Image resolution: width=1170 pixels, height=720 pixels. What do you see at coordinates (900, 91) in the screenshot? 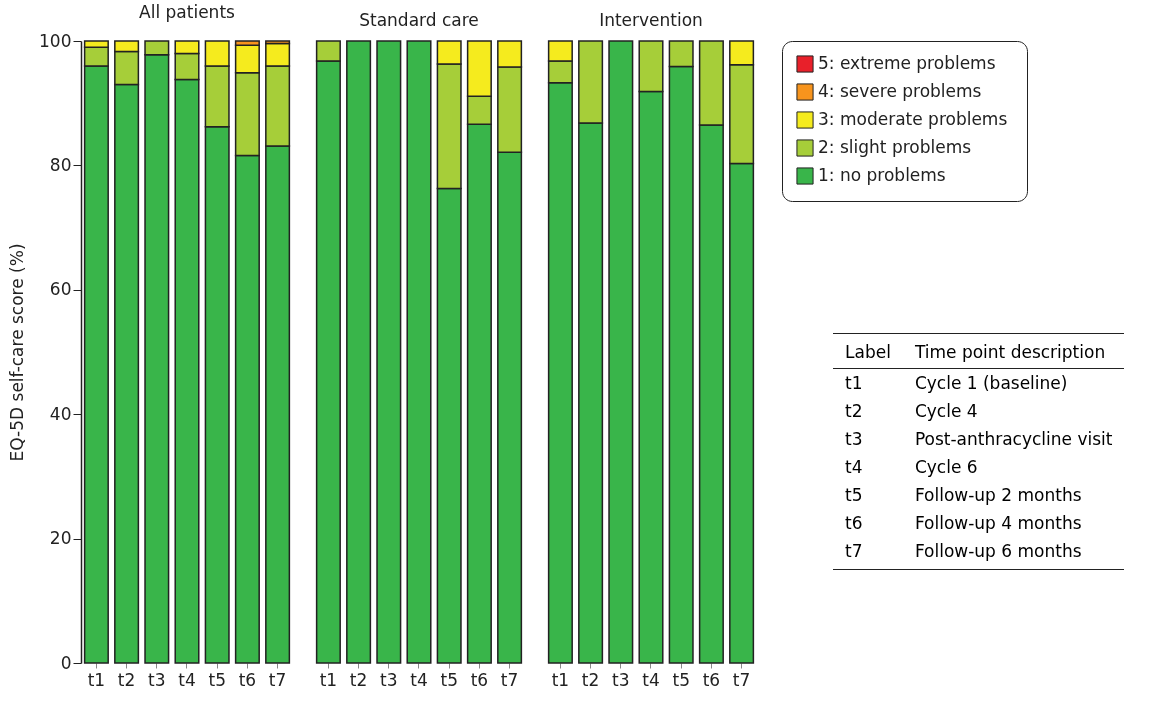
I see `legend-label: 4: severe problems` at bounding box center [900, 91].